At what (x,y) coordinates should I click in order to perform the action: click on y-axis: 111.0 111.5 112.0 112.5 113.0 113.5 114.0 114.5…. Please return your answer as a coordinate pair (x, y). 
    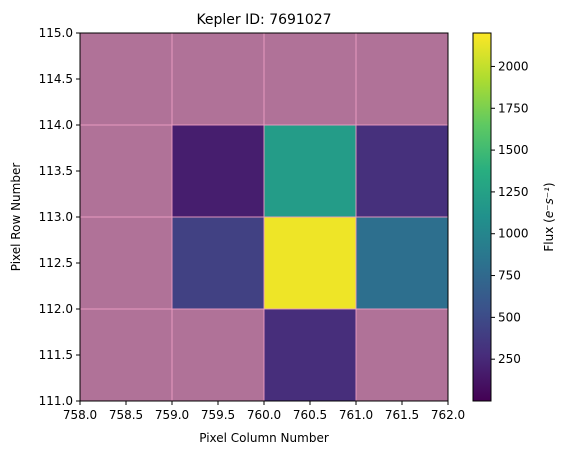
    Looking at the image, I should click on (59, 217).